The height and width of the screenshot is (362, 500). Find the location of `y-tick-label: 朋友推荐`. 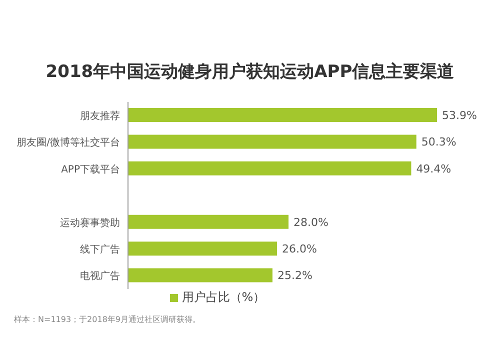

y-tick-label: 朋友推荐 is located at coordinates (100, 116).